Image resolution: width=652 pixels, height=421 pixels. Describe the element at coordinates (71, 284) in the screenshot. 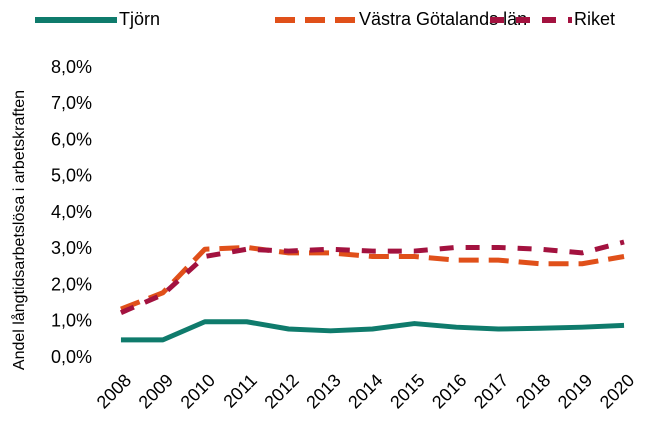

I see `y-tick-label: 2,0%` at that location.